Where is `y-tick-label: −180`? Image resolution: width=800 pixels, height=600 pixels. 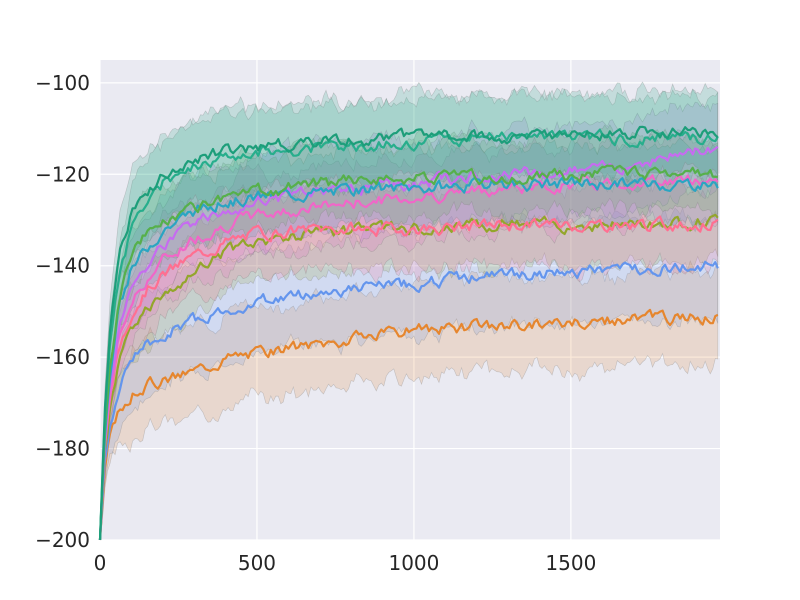
y-tick-label: −180 is located at coordinates (62, 449).